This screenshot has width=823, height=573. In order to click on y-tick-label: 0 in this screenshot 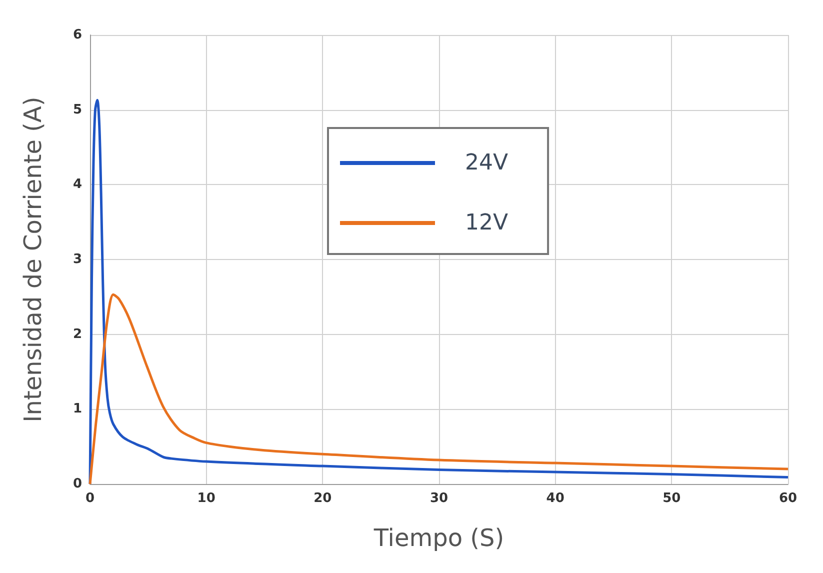, I will do `click(77, 484)`.